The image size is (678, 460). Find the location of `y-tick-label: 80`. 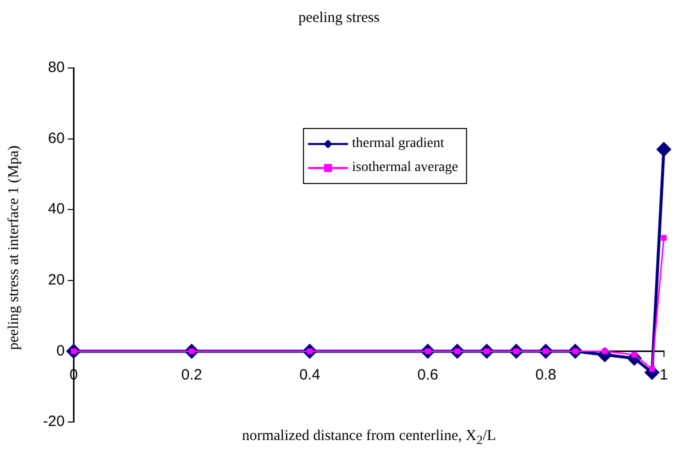

y-tick-label: 80 is located at coordinates (56, 67).